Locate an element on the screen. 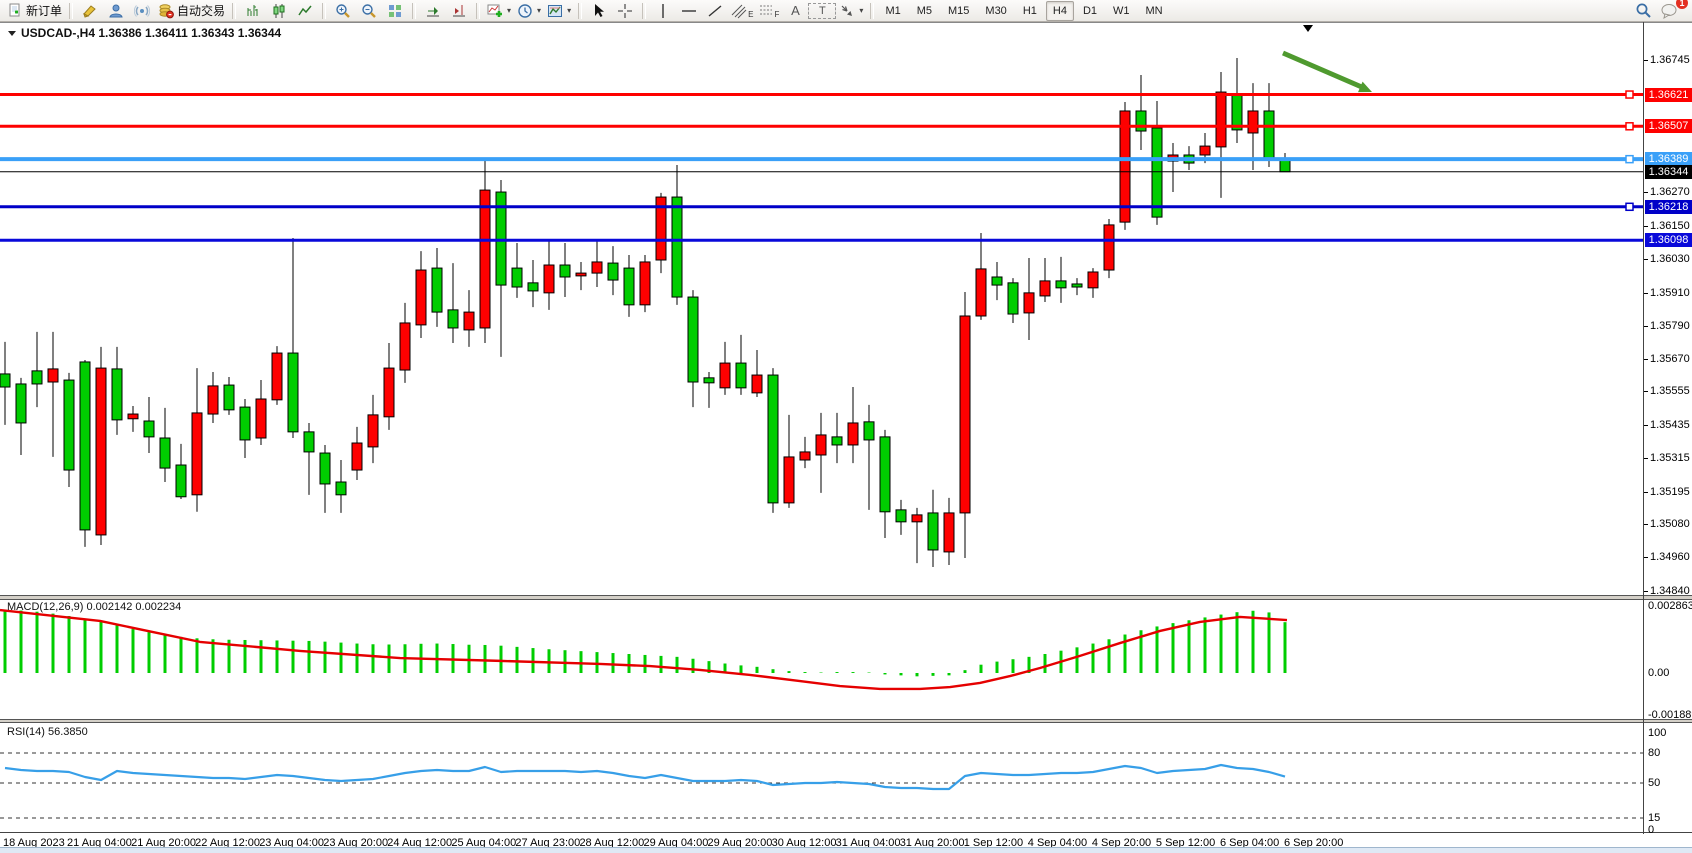 This screenshot has width=1692, height=853. text-annotation-button: A is located at coordinates (795, 11).